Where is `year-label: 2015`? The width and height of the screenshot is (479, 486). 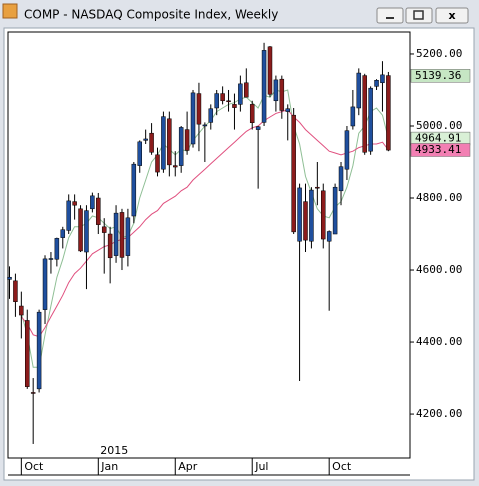
year-label: 2015 is located at coordinates (114, 450).